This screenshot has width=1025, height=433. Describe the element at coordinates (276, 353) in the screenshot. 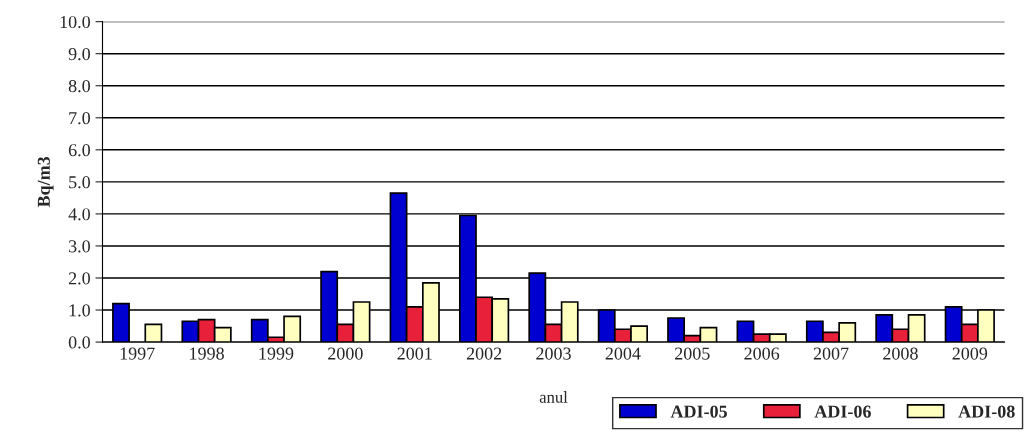

I see `x-tick-label: 1999` at that location.